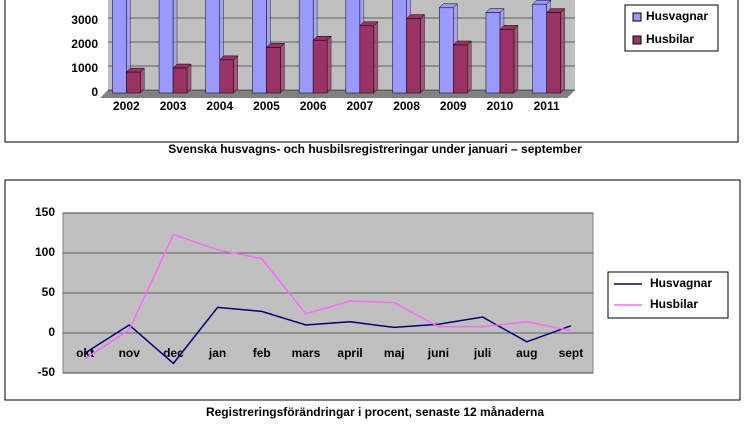 Image resolution: width=746 pixels, height=424 pixels. Describe the element at coordinates (313, 106) in the screenshot. I see `x-tick-label: 2006` at that location.